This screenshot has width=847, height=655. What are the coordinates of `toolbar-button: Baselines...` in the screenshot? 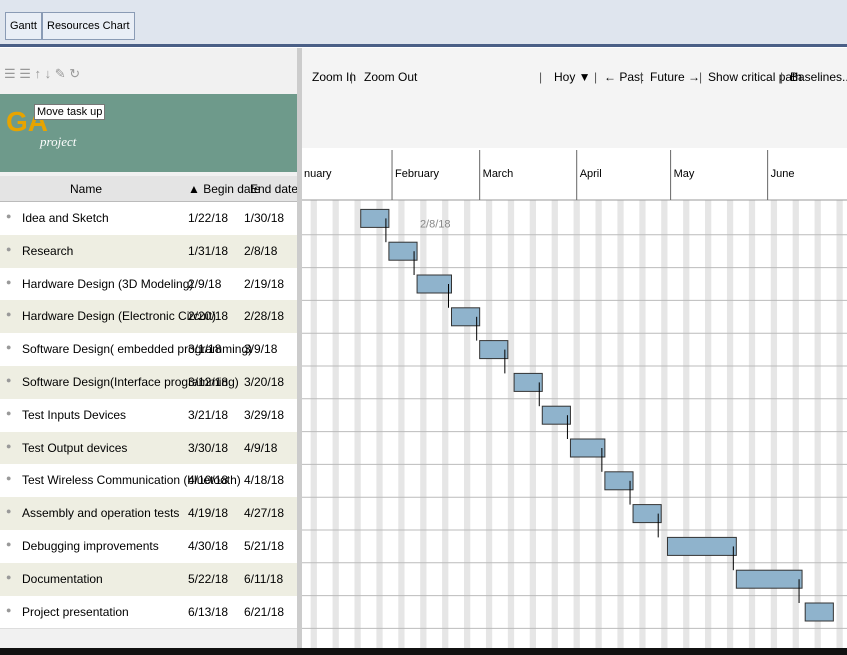 It's located at (818, 77).